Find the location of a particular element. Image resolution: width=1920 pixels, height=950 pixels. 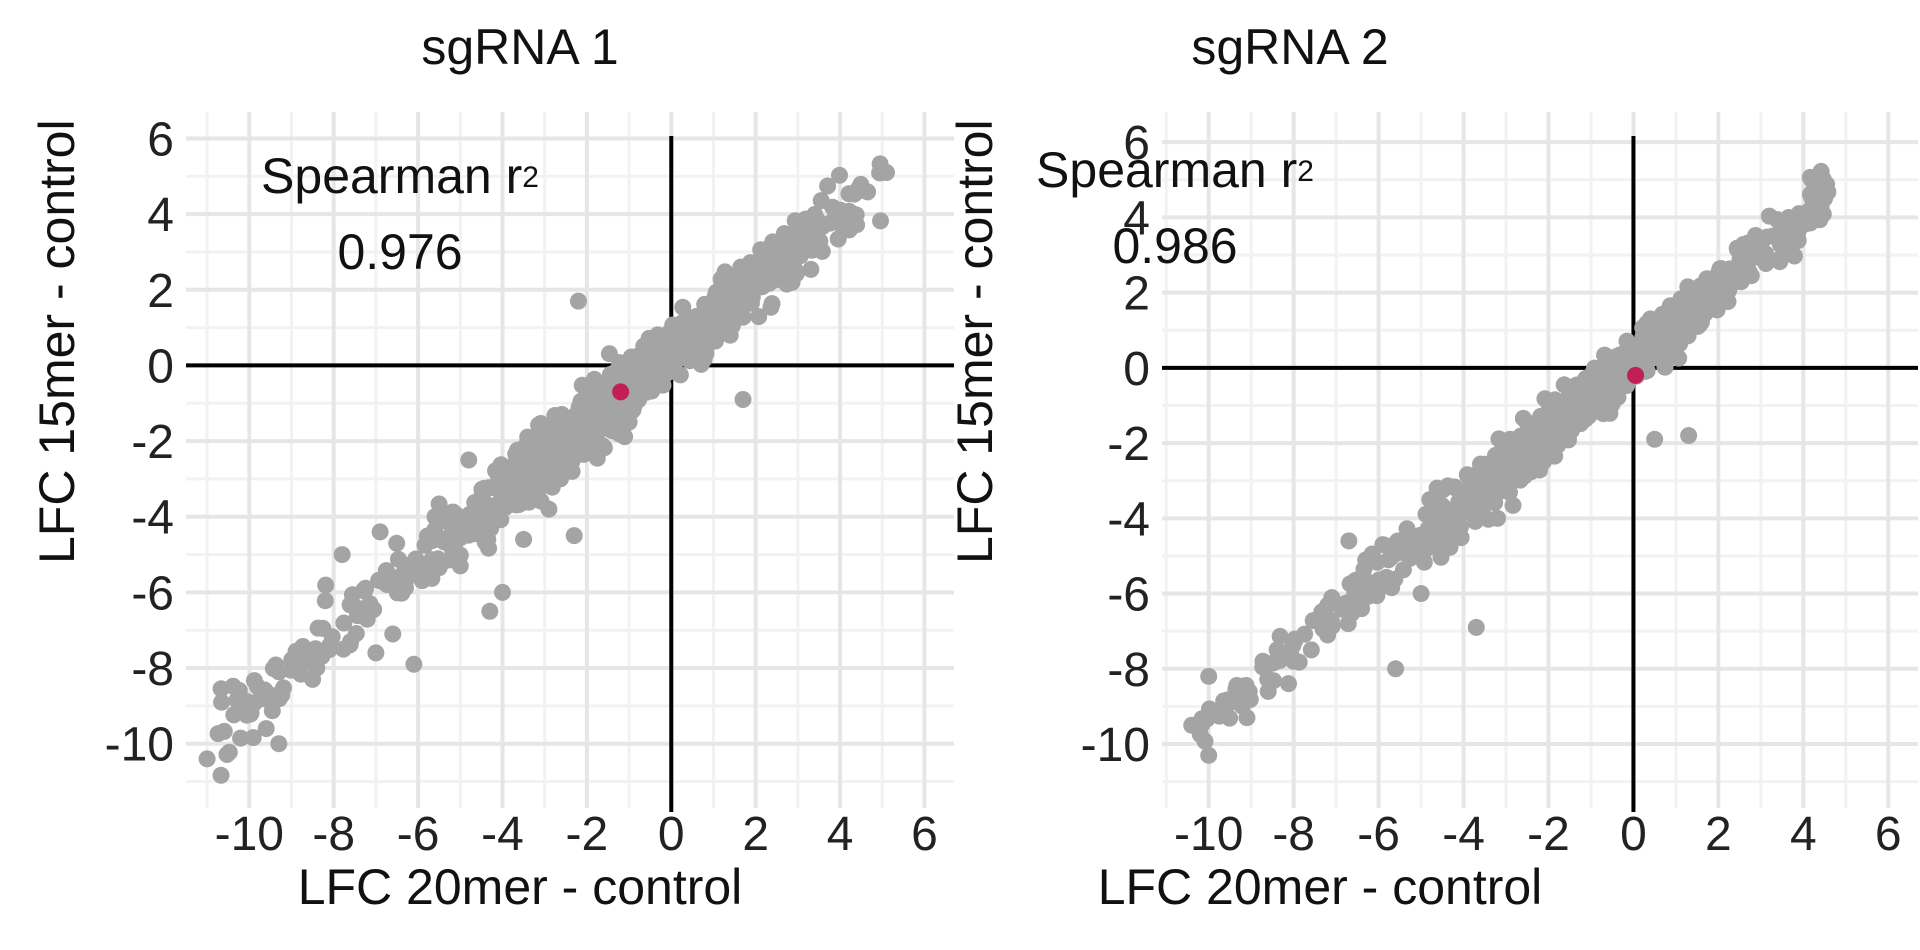

x-tick-label: -8 is located at coordinates (1293, 834).